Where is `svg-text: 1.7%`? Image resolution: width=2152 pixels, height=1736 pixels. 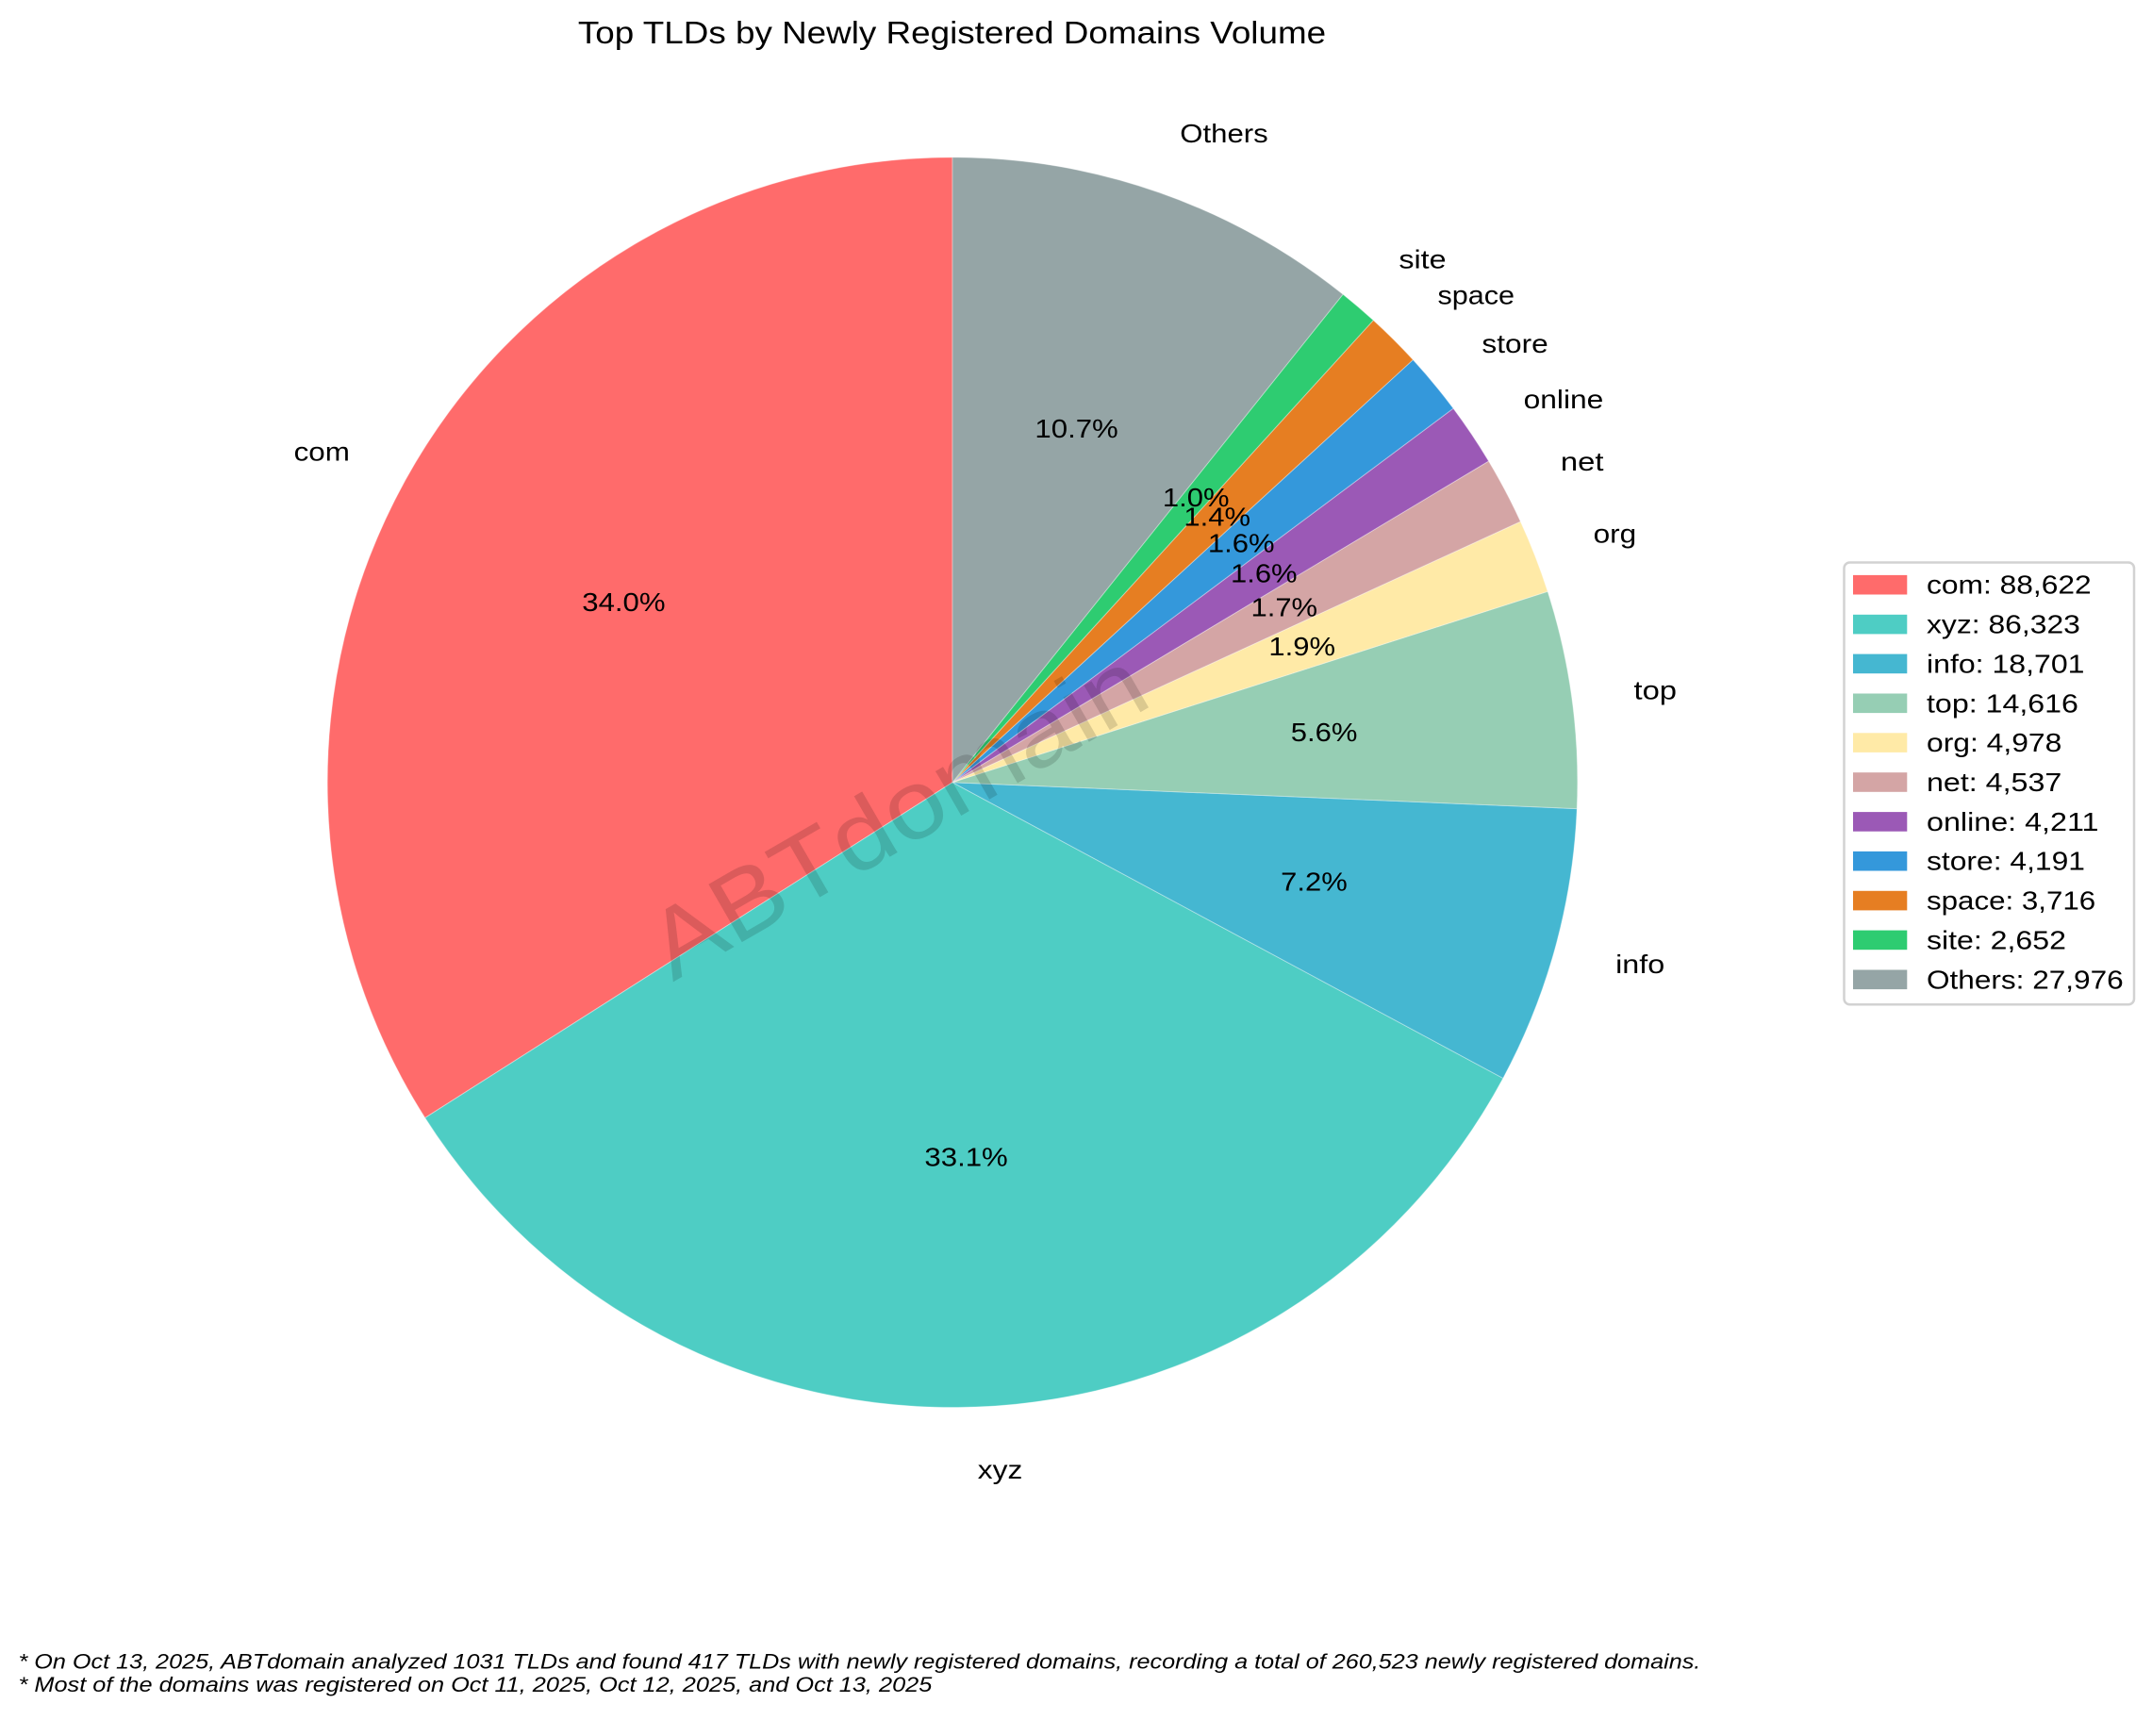
svg-text: 1.7% is located at coordinates (1284, 607).